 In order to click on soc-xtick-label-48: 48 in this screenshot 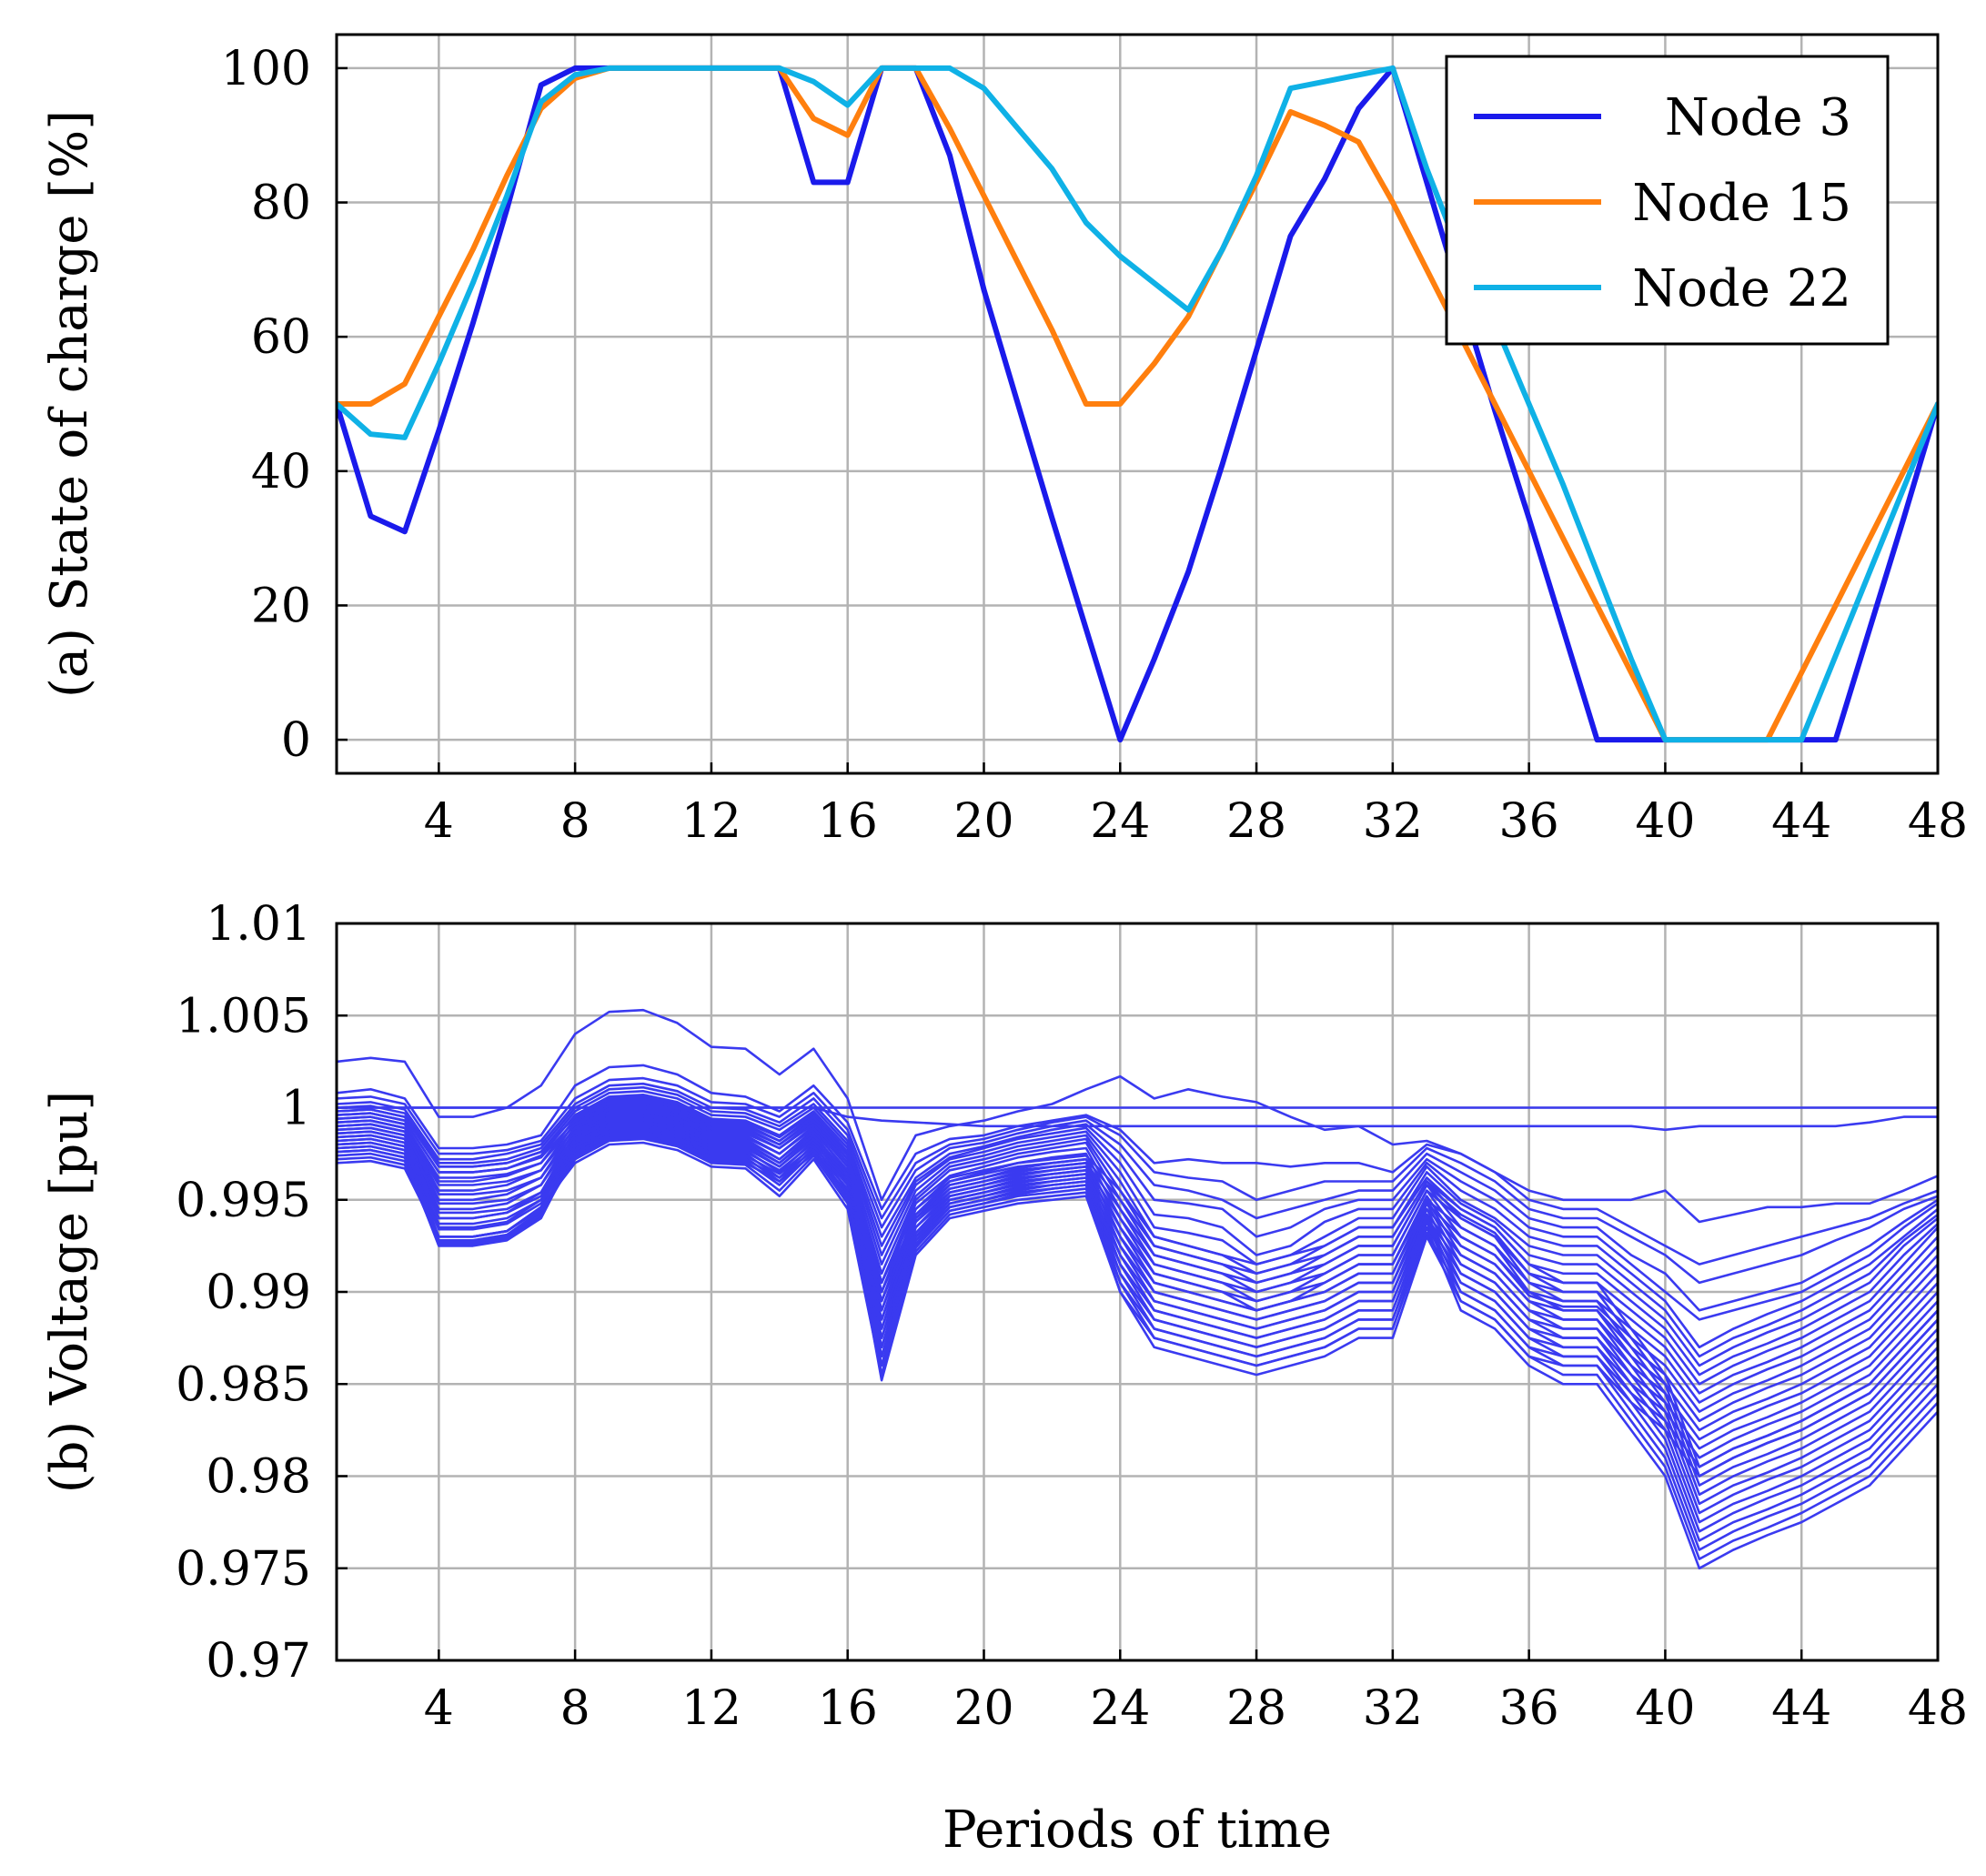, I will do `click(1938, 821)`.